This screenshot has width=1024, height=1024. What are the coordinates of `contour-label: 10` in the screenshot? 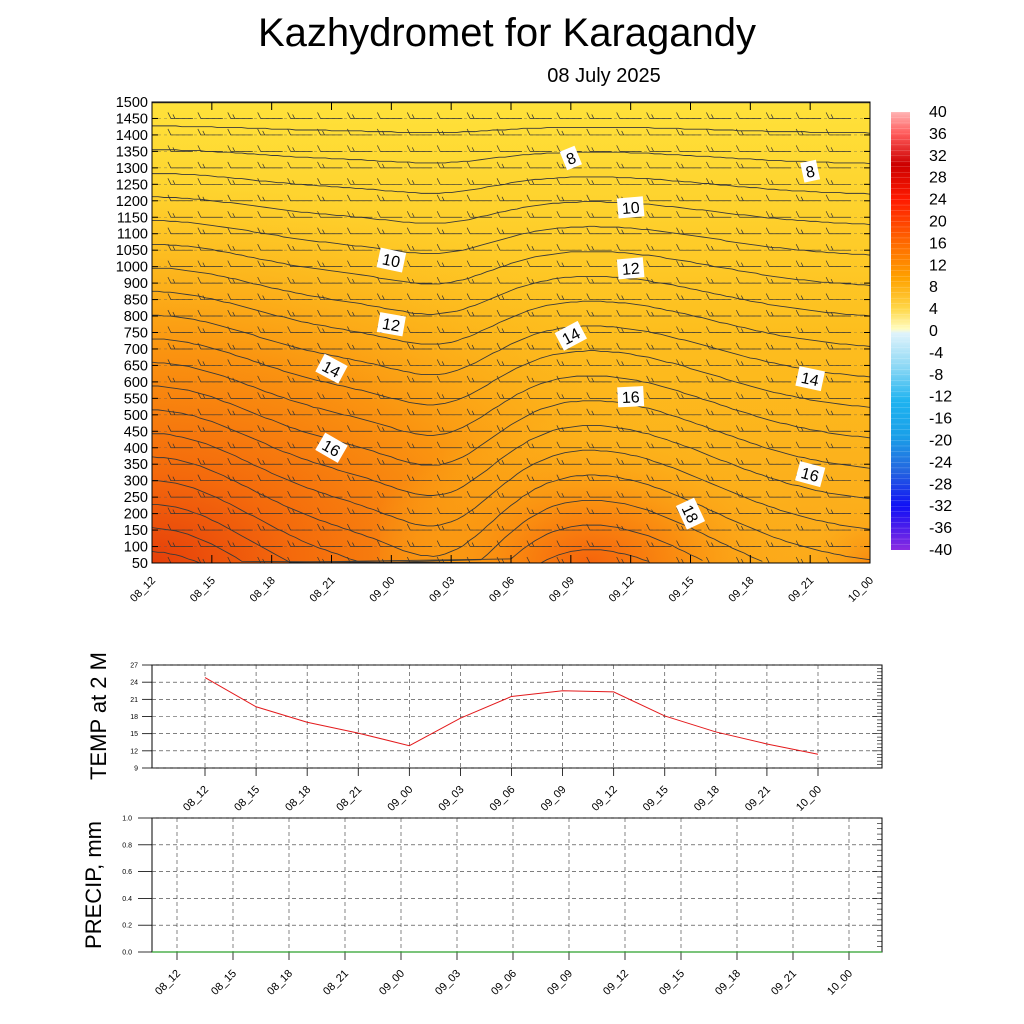 It's located at (391, 260).